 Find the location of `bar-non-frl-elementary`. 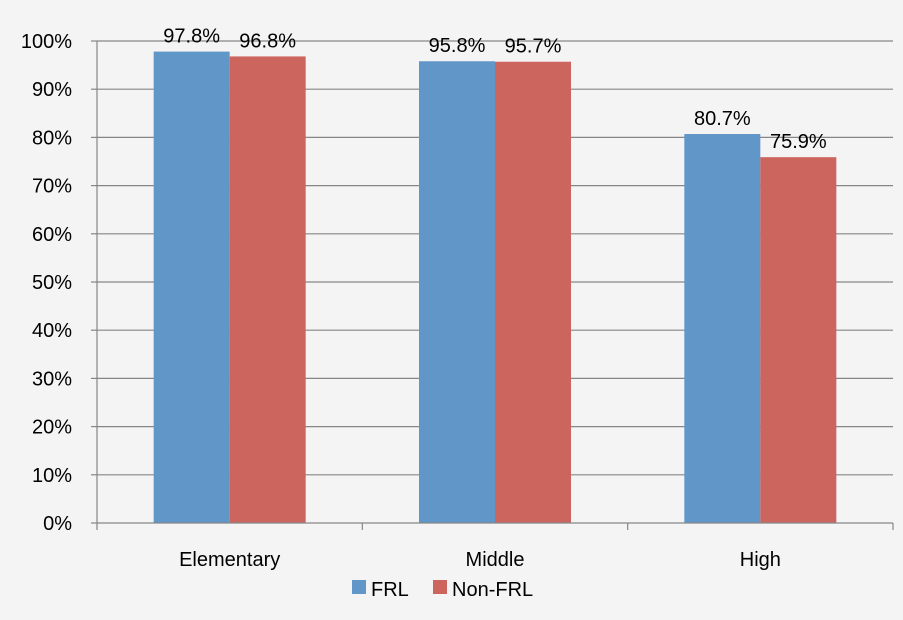

bar-non-frl-elementary is located at coordinates (267, 289).